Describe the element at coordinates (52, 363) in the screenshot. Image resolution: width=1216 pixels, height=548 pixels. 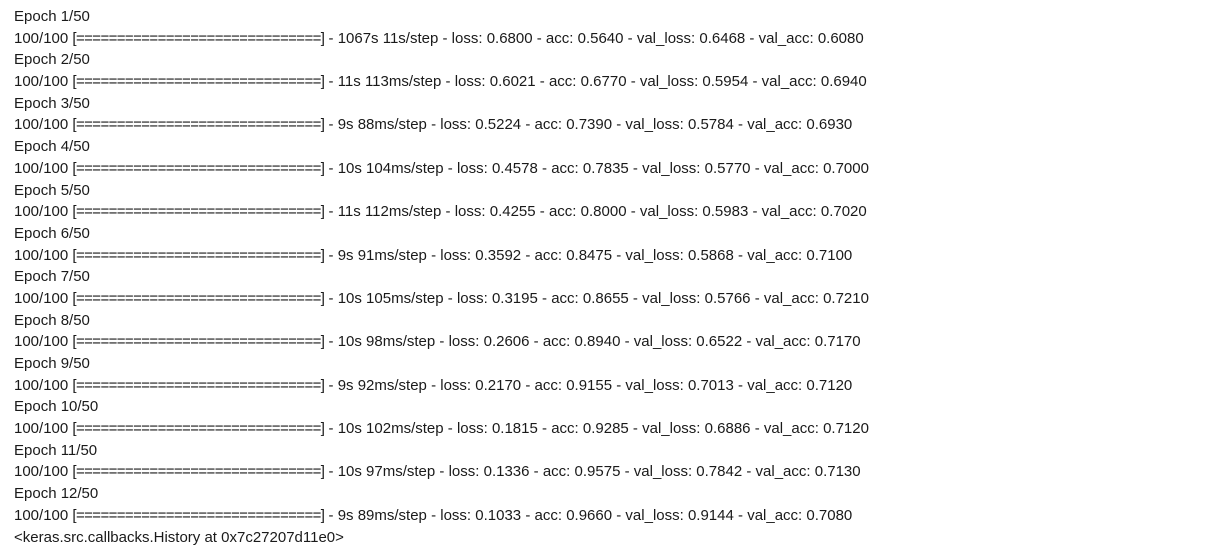
I see `epoch-label: Epoch 9/50` at that location.